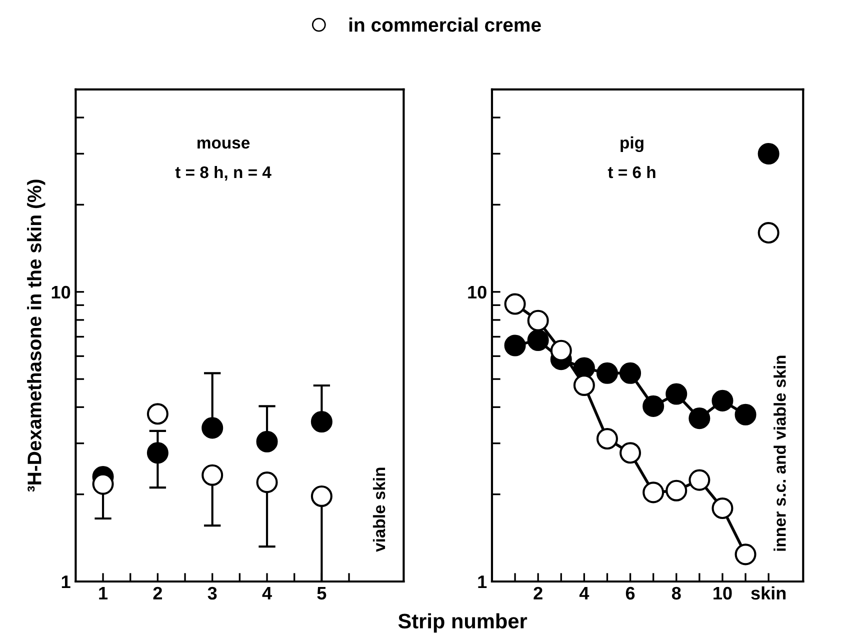  Describe the element at coordinates (445, 25) in the screenshot. I see `legend-label: in commercial creme` at that location.